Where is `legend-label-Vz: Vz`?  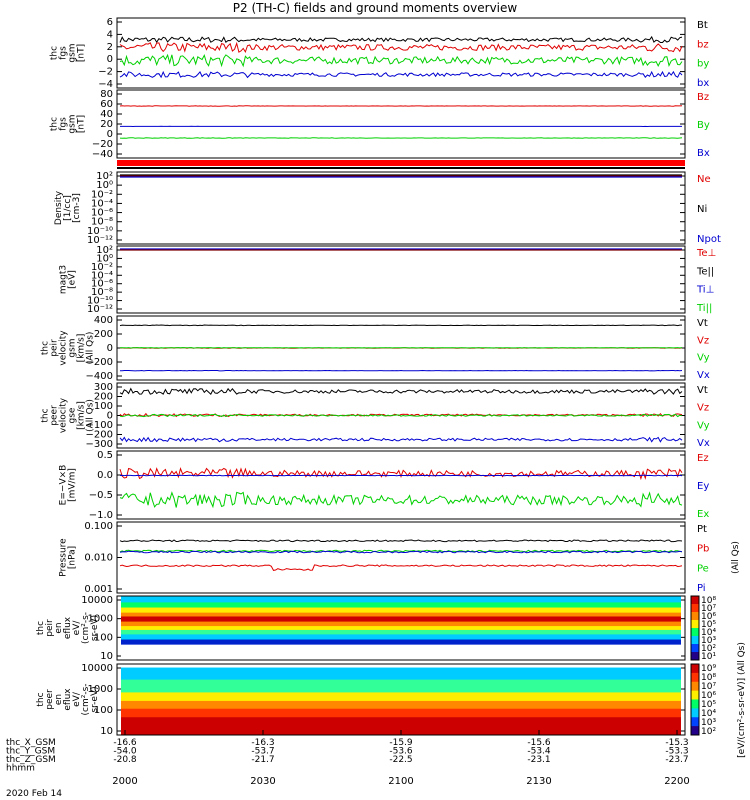 legend-label-Vz: Vz is located at coordinates (703, 340).